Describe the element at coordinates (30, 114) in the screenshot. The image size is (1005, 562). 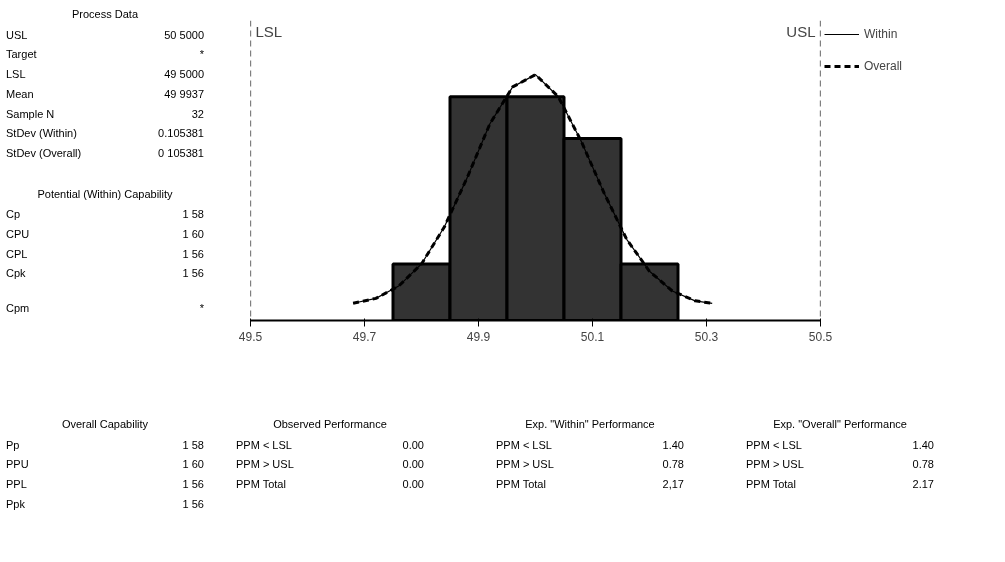
I see `text: Sample N` at that location.